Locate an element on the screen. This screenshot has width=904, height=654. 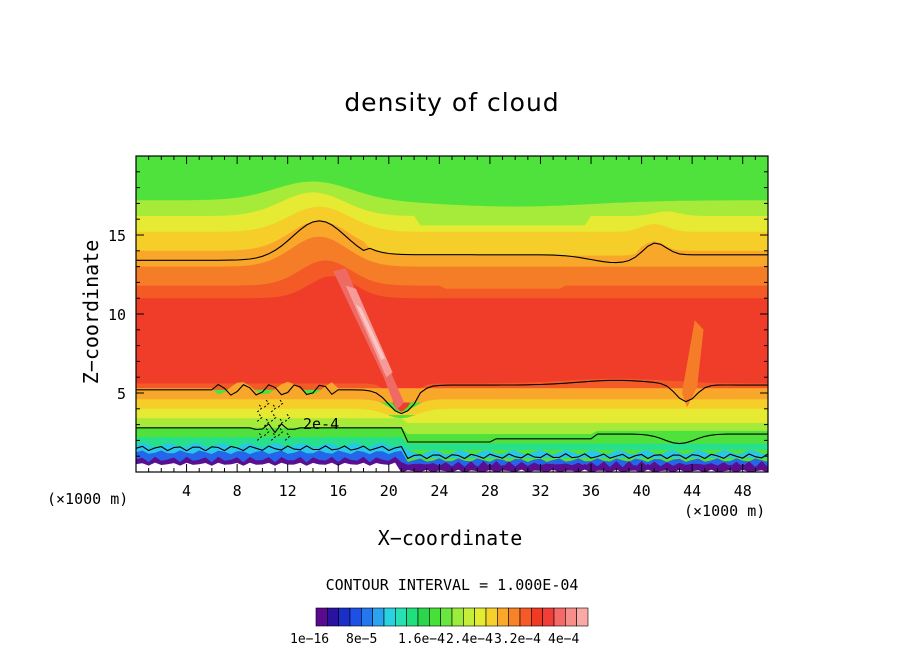
chart-title: density of cloud is located at coordinates (452, 102).